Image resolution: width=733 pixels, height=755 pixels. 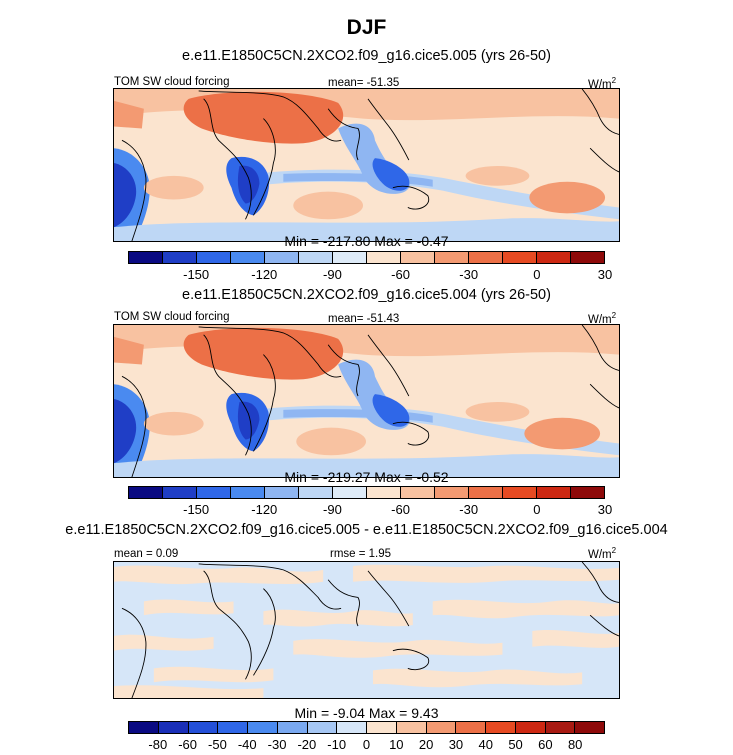 I want to click on panel-3-units: W/m2, so click(x=602, y=553).